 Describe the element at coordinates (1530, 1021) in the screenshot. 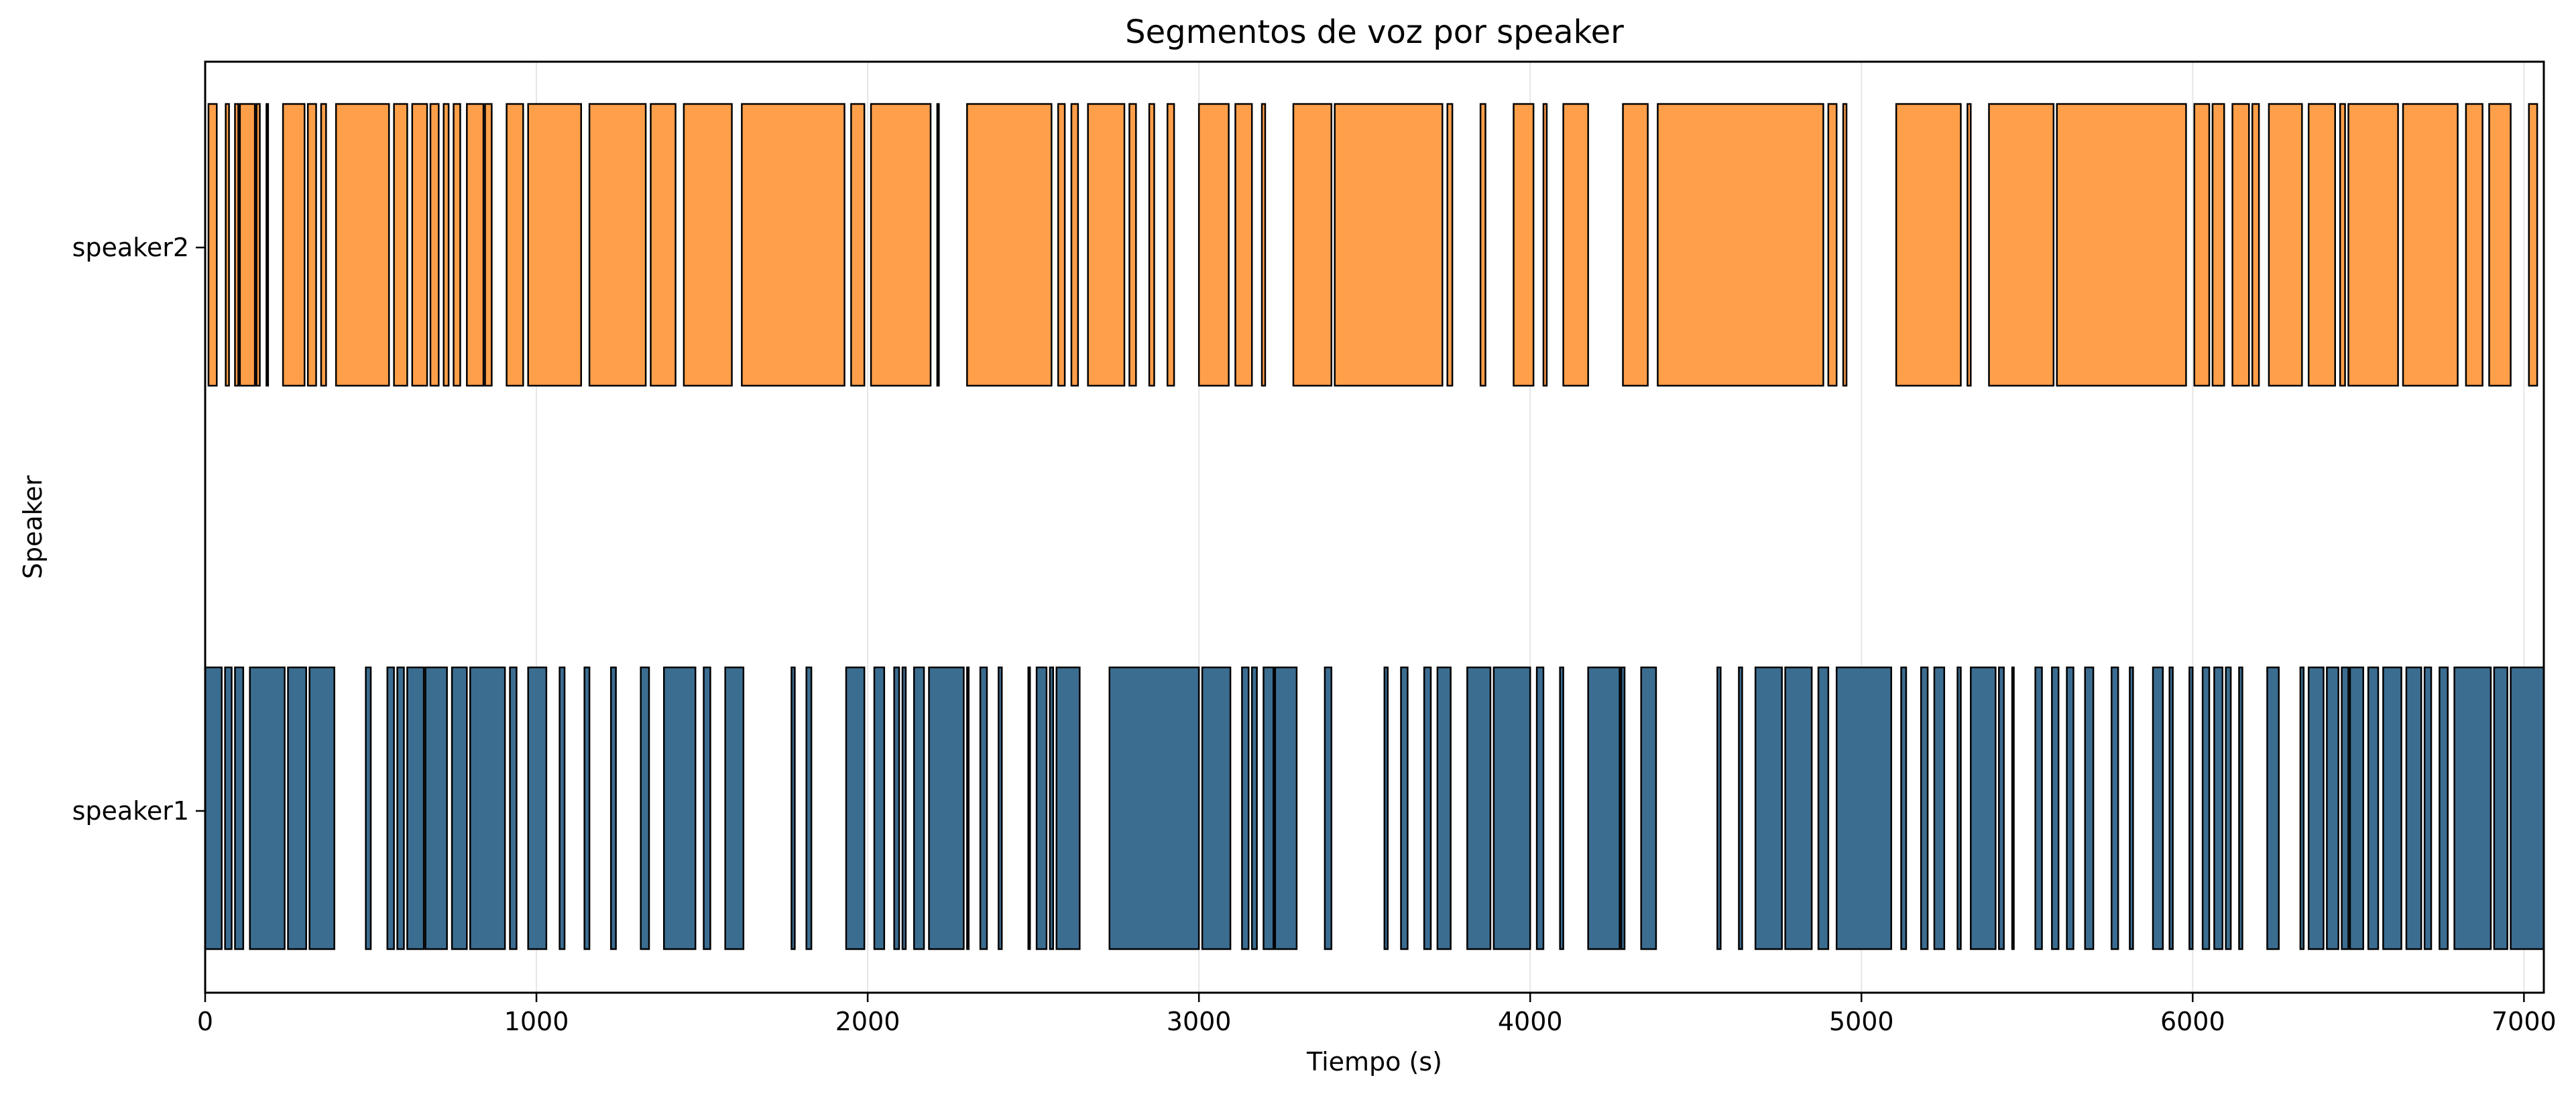

I see `x-tick-label: 4000` at that location.